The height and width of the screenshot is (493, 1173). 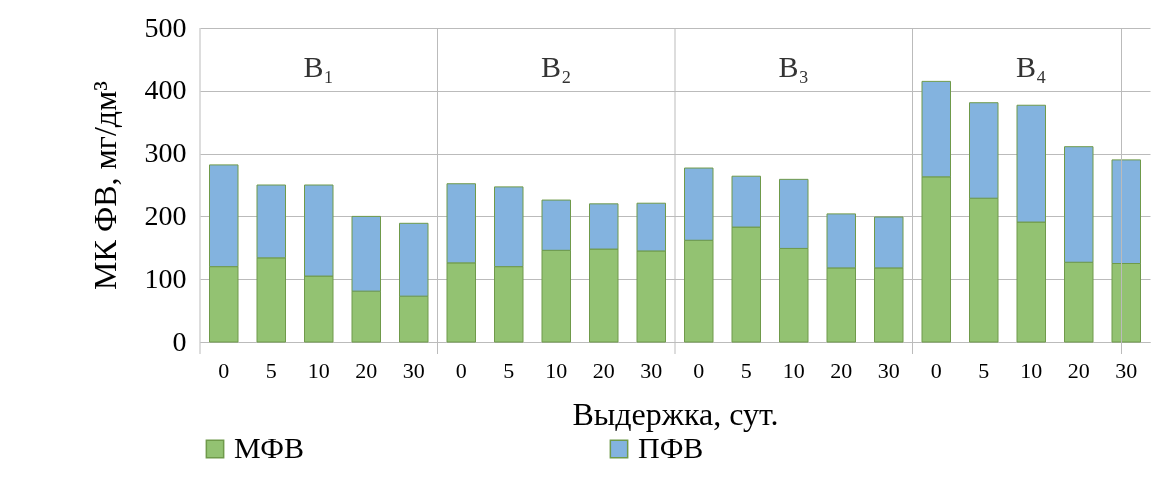 I want to click on legend-label: ПФВ, so click(x=671, y=447).